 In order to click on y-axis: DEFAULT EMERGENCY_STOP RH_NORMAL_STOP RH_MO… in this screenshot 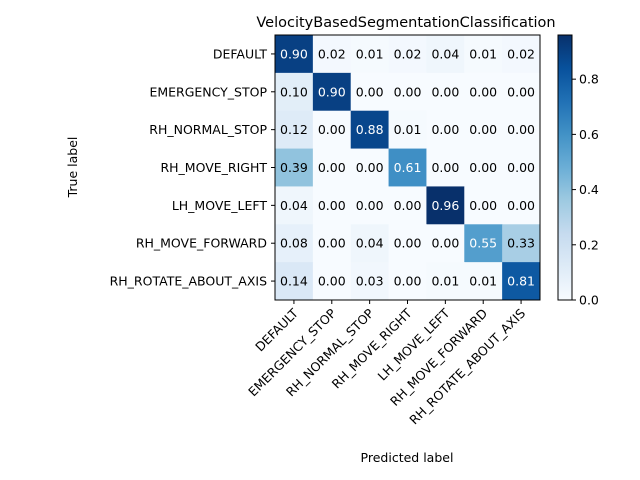, I will do `click(192, 167)`.